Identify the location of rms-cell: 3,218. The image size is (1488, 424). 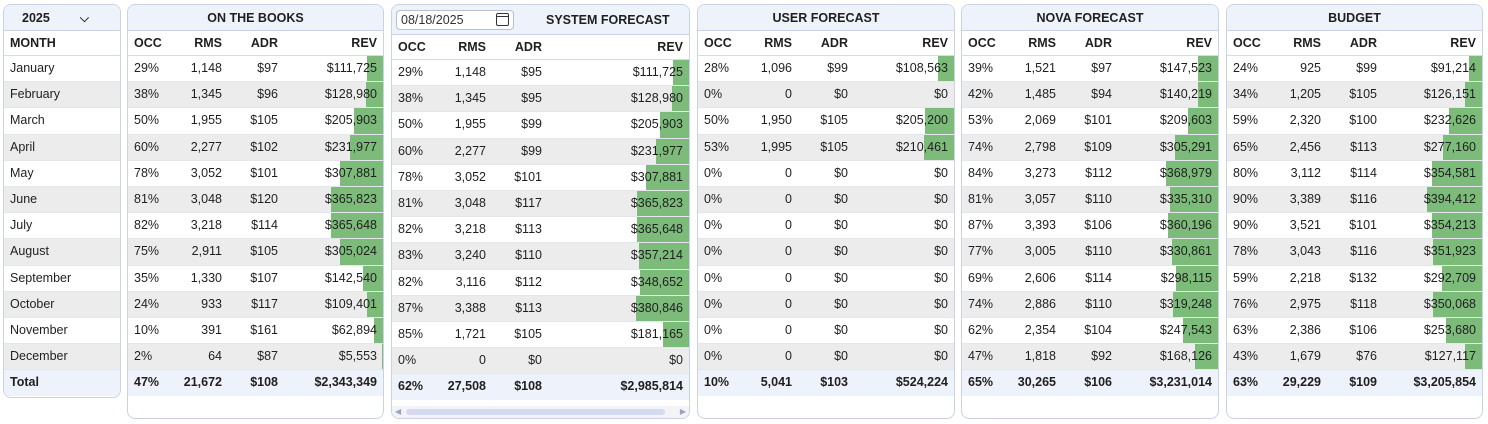
(206, 225).